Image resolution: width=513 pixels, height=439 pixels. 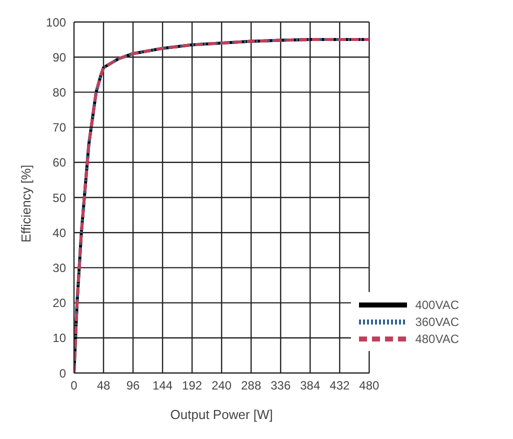 I want to click on x-tick-label: 96, so click(x=133, y=385).